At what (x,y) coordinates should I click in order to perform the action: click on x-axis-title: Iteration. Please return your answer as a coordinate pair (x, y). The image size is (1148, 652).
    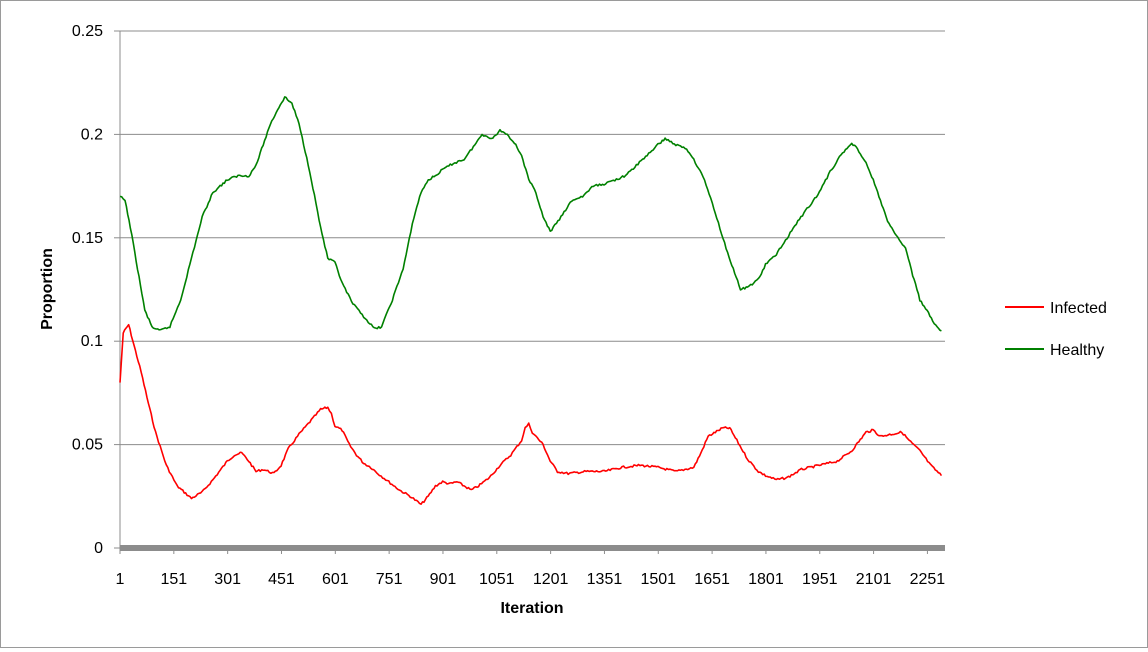
    Looking at the image, I should click on (531, 608).